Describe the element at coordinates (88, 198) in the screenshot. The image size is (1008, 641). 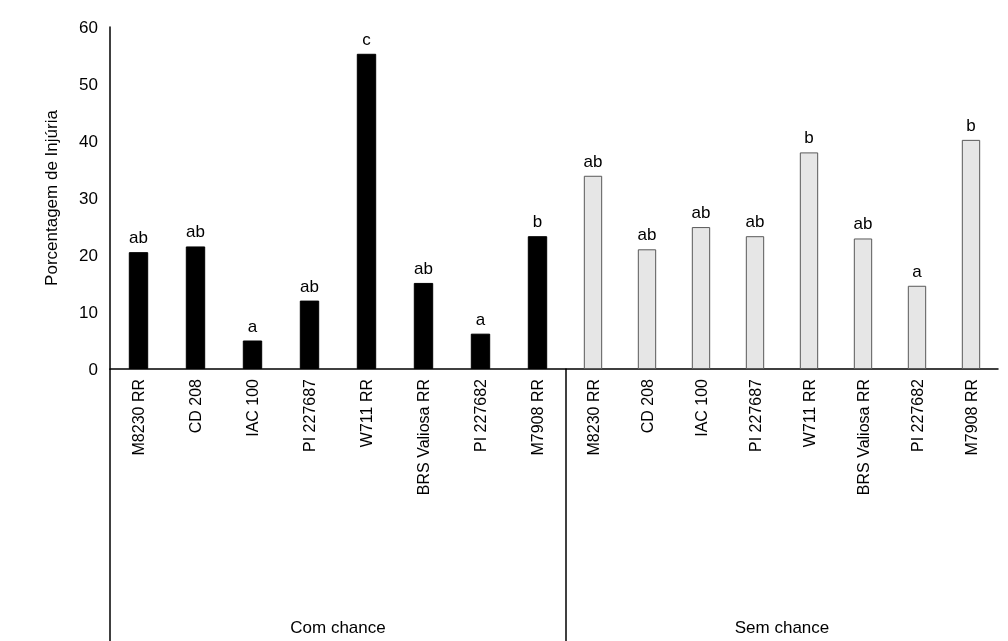
I see `y-tick-label: 30` at that location.